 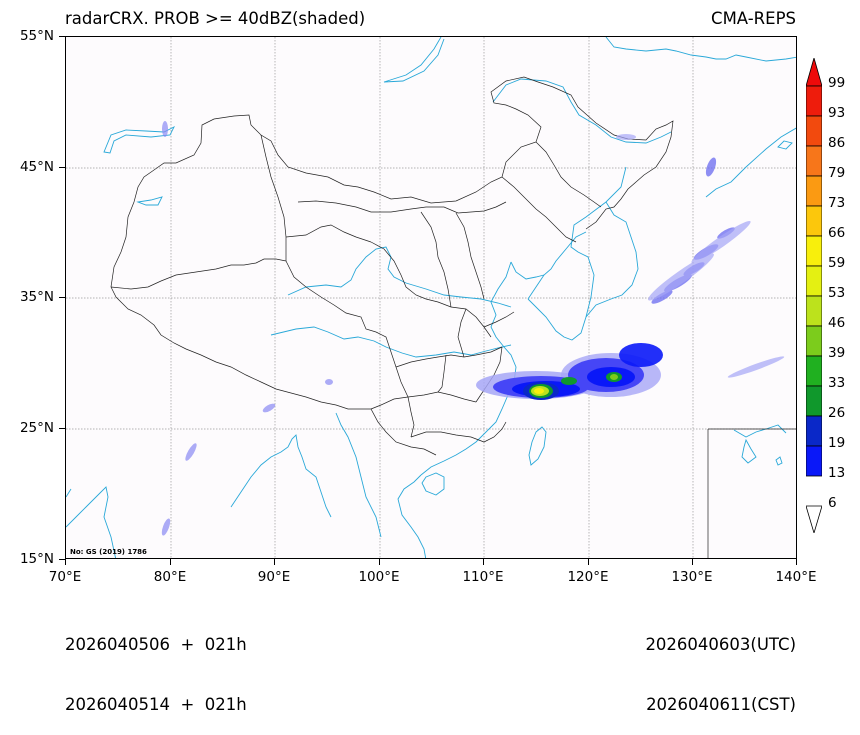 I want to click on x-tick-140e: 140°E, so click(x=796, y=577).